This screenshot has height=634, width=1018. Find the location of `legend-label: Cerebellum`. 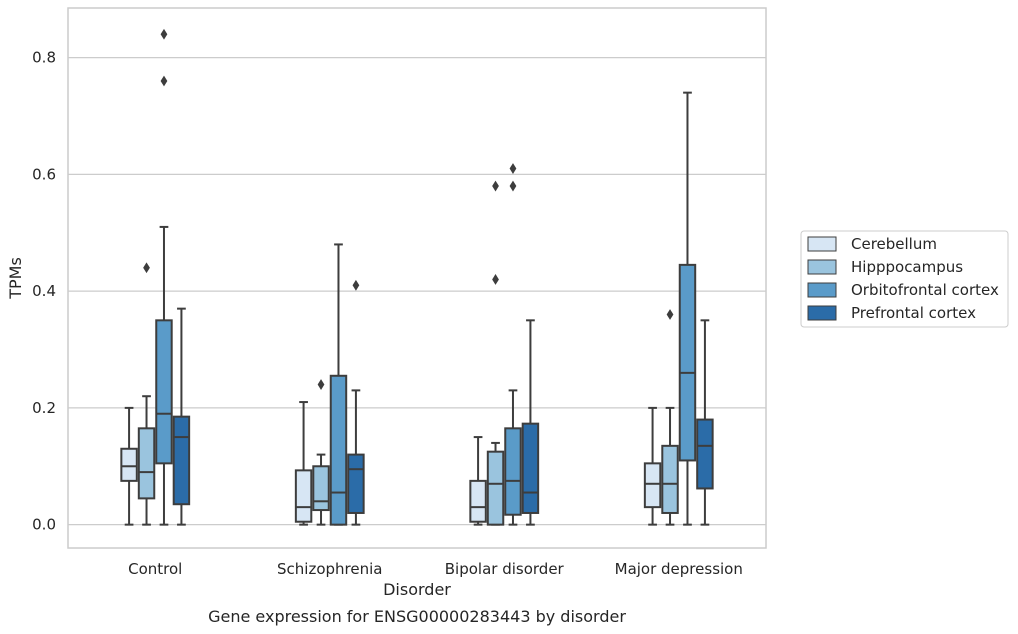

legend-label: Cerebellum is located at coordinates (894, 244).